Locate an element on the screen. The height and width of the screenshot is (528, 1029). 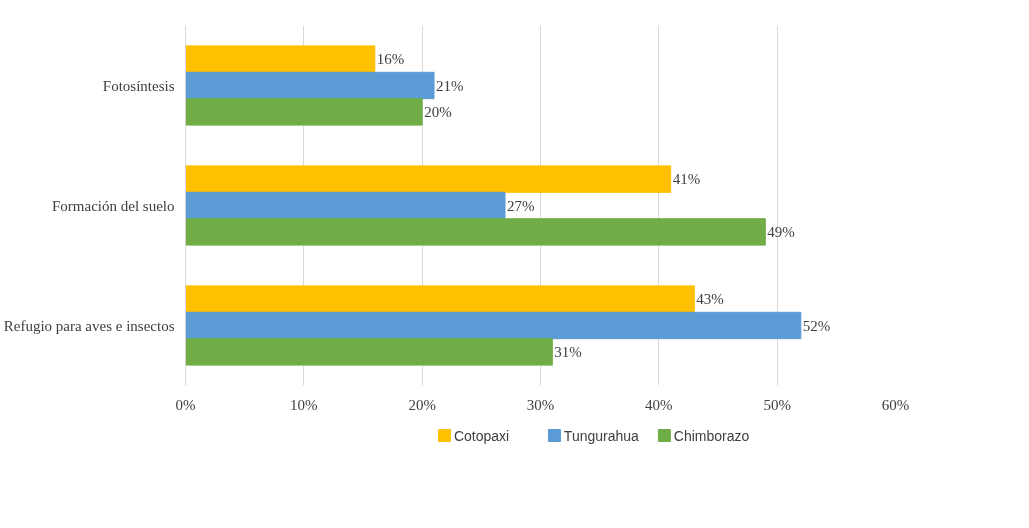
data-label: 43% is located at coordinates (710, 299).